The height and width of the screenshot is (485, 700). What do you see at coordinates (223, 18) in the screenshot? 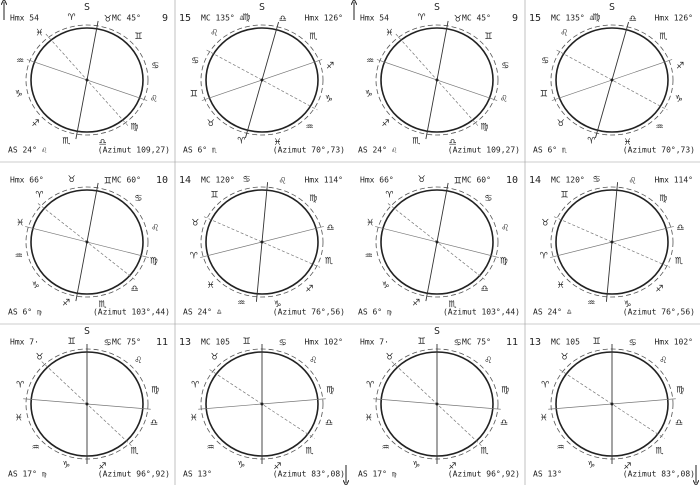
I see `mc-label: MC 135° ♎` at bounding box center [223, 18].